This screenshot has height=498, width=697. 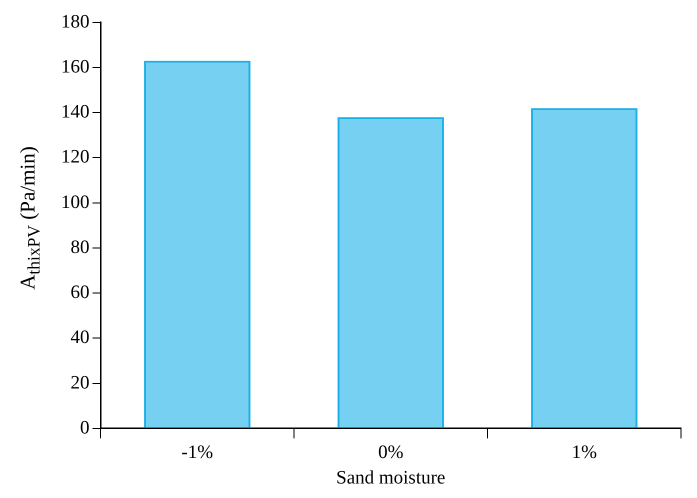 What do you see at coordinates (391, 478) in the screenshot?
I see `x-axis-title: Sand moisture` at bounding box center [391, 478].